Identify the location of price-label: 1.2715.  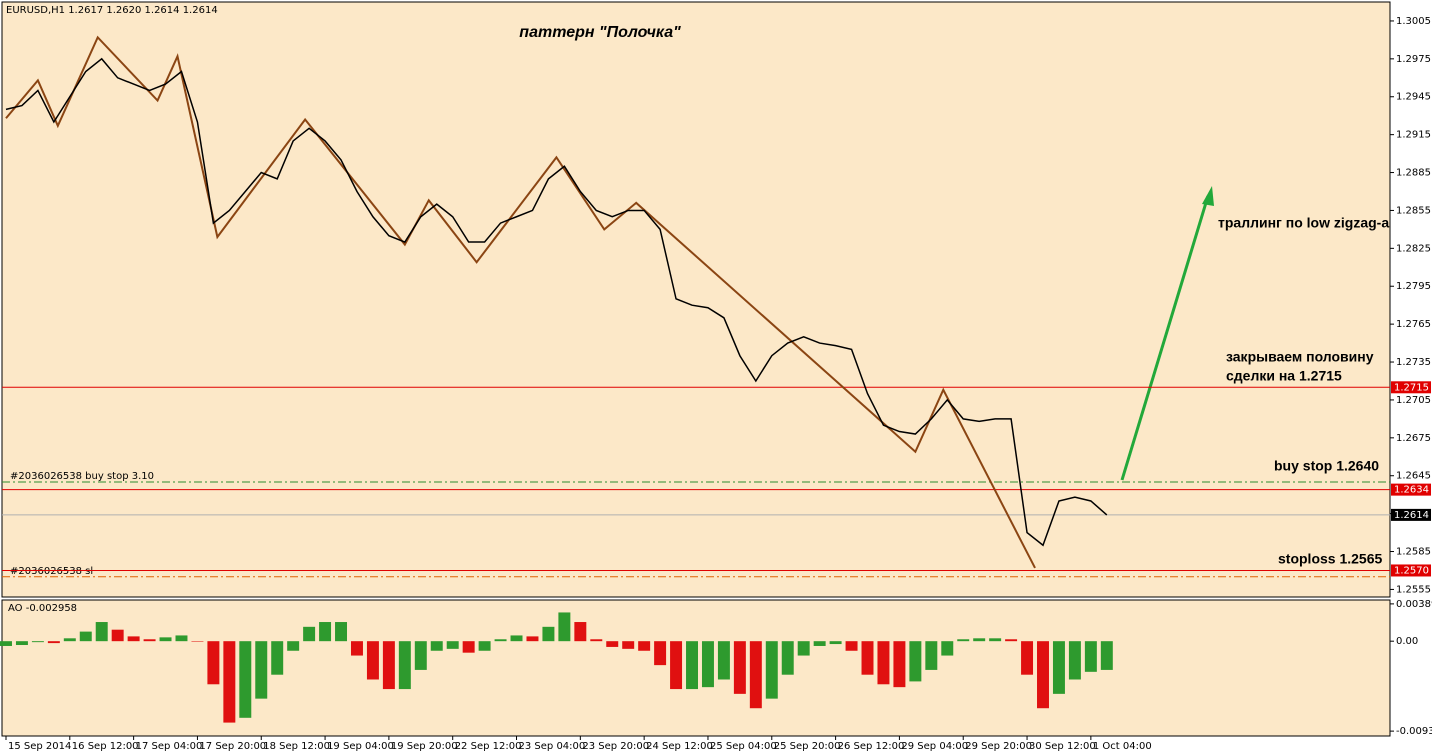
(1411, 387).